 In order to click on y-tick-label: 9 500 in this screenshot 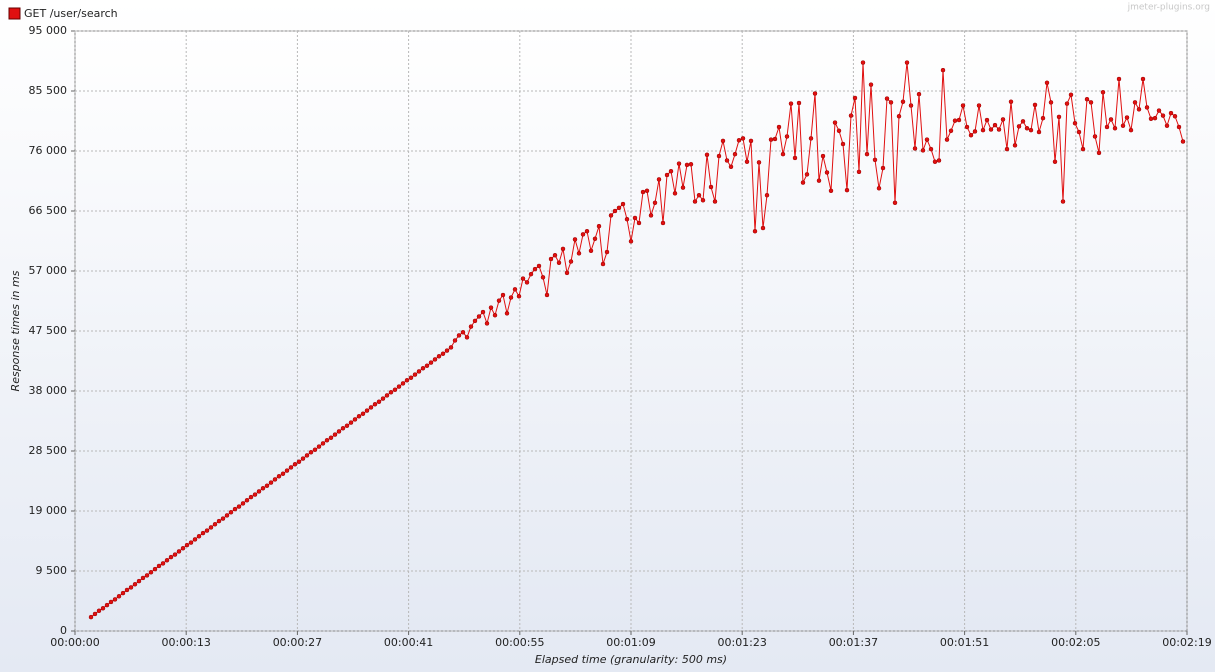, I will do `click(52, 570)`.